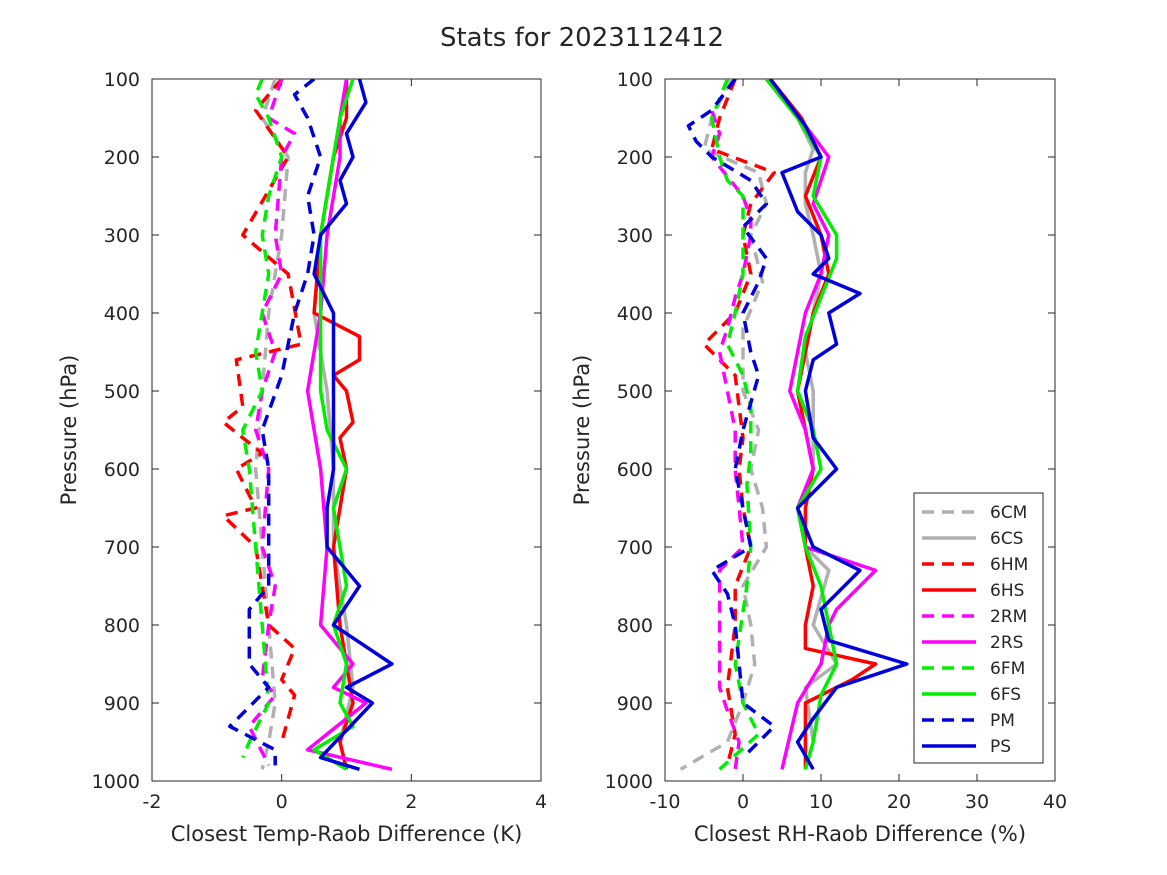 Image resolution: width=1167 pixels, height=875 pixels. I want to click on legend: 6CM 6CS 6HM 6HS 2RM 2RS 6FM 6FS PM PS, so click(978, 628).